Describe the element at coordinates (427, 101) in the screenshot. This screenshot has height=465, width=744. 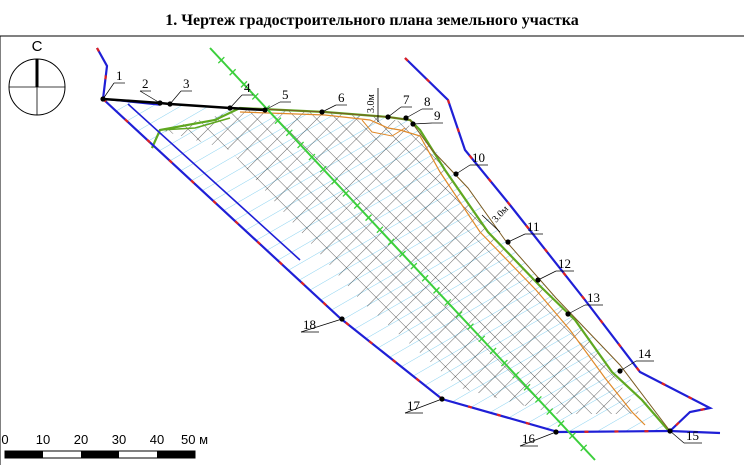
I see `point-label-8: 8` at that location.